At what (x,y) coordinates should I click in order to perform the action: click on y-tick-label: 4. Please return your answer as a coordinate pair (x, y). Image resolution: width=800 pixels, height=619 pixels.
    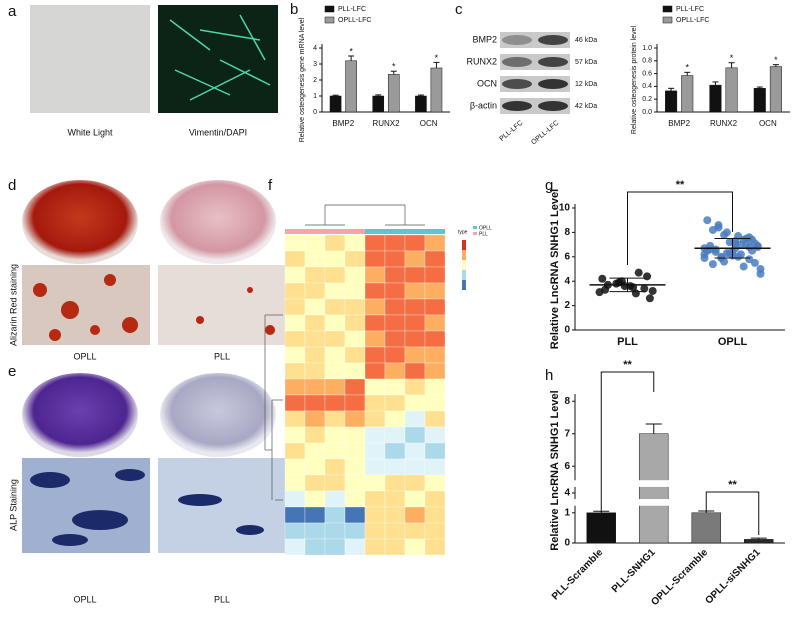
    Looking at the image, I should click on (315, 48).